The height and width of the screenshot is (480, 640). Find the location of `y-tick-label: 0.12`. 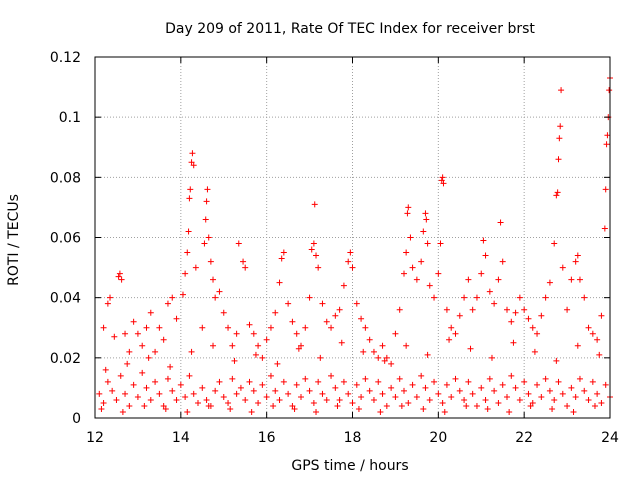

y-tick-label: 0.12 is located at coordinates (65, 58).